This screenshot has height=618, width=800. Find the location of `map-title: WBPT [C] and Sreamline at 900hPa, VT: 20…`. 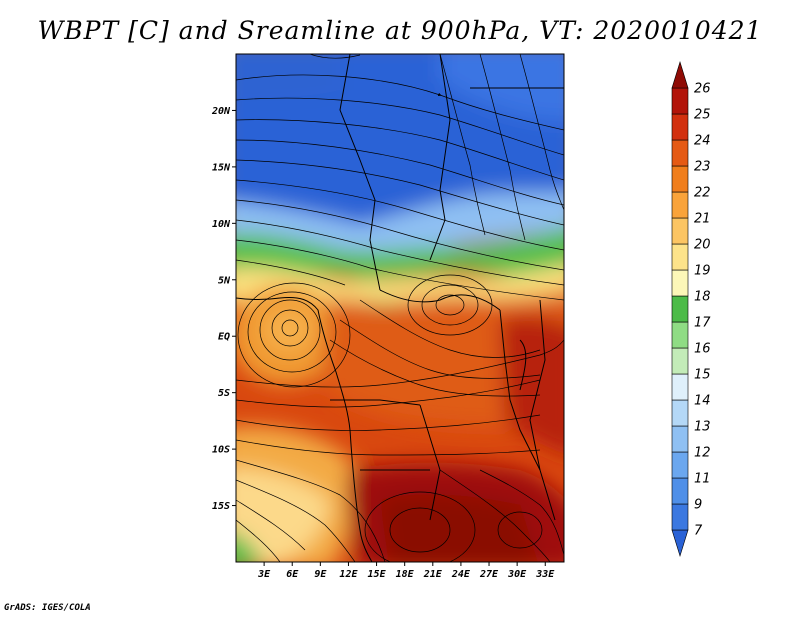

map-title: WBPT [C] and Sreamline at 900hPa, VT: 20… is located at coordinates (400, 30).